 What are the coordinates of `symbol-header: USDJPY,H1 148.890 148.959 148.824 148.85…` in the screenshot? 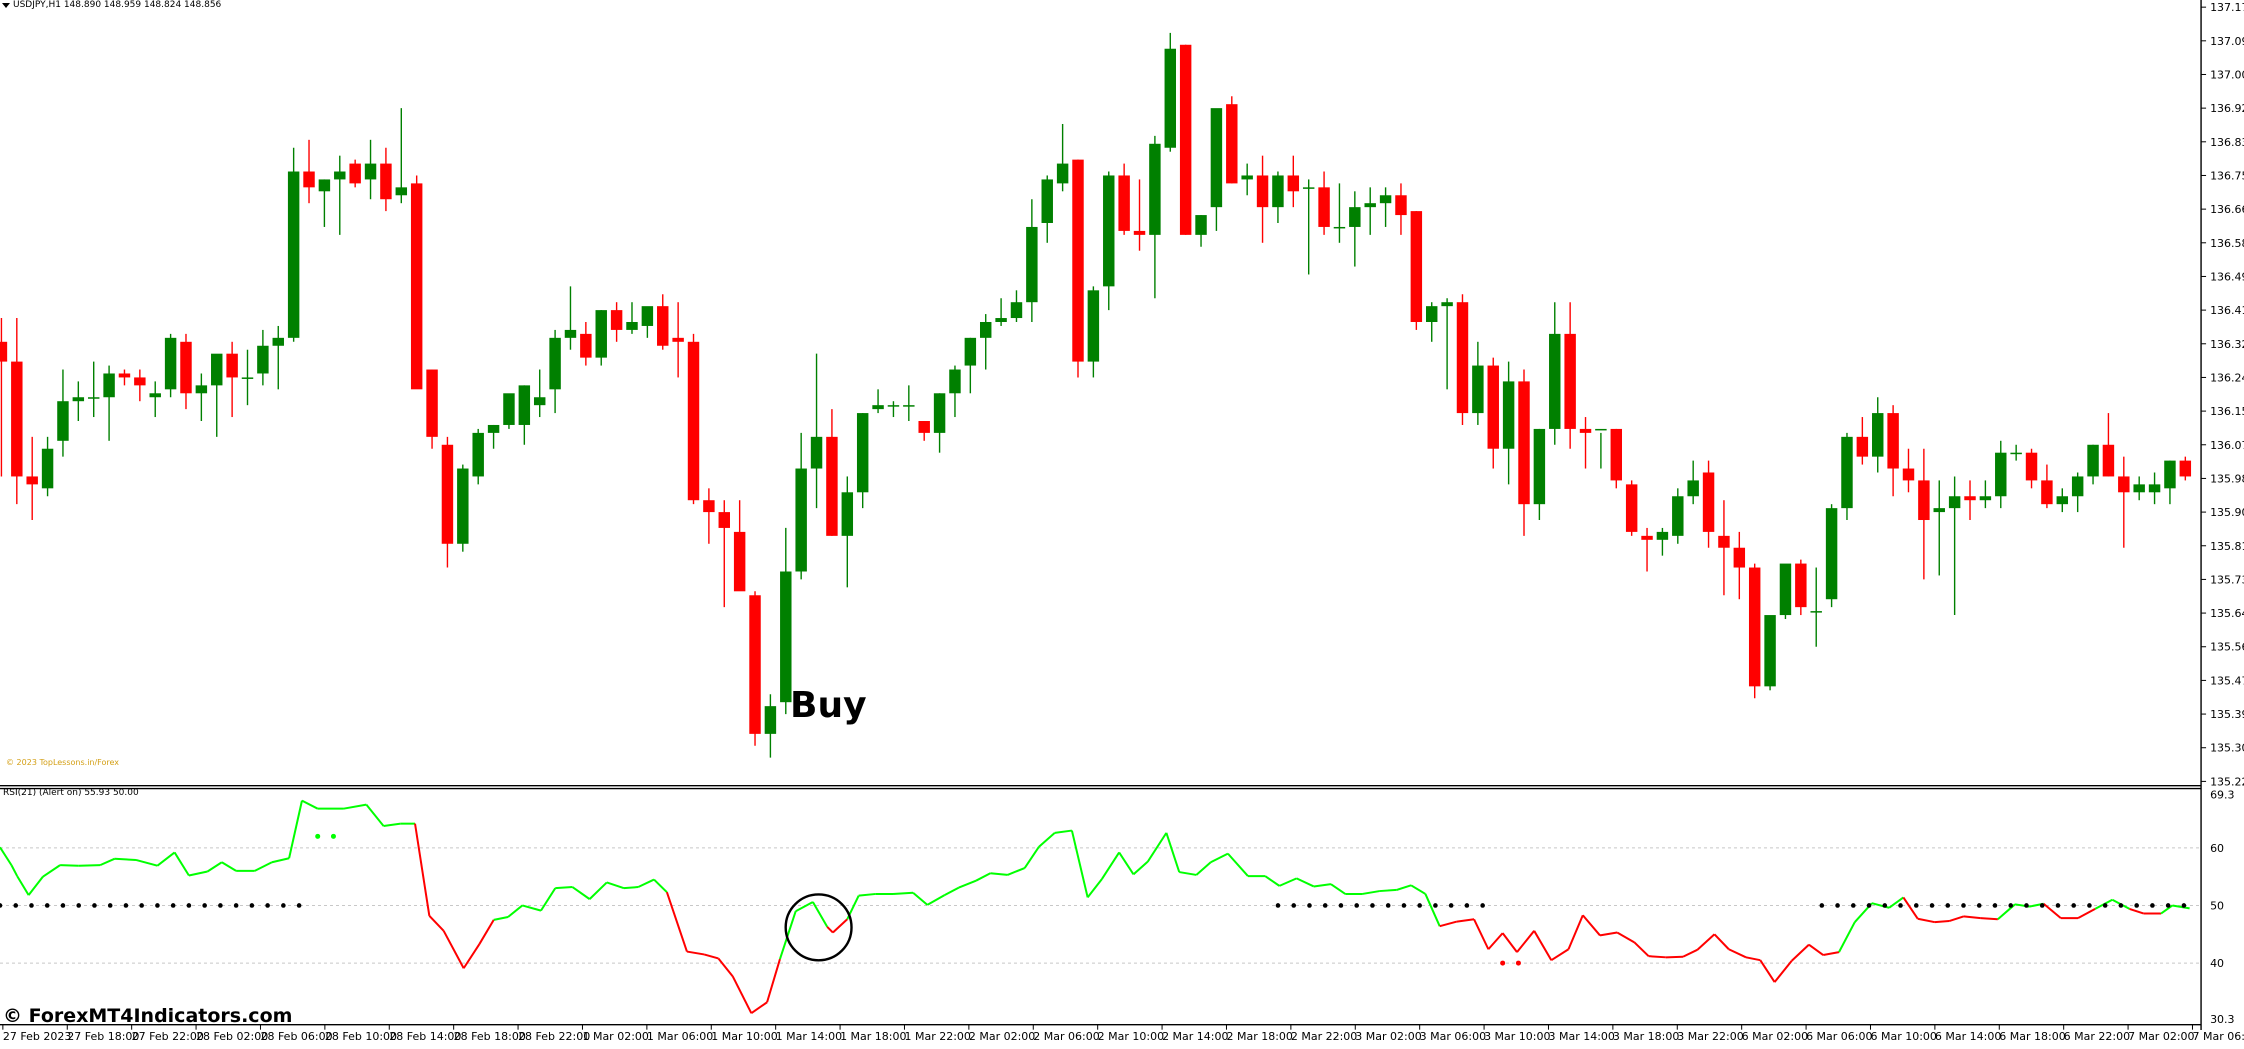 It's located at (117, 5).